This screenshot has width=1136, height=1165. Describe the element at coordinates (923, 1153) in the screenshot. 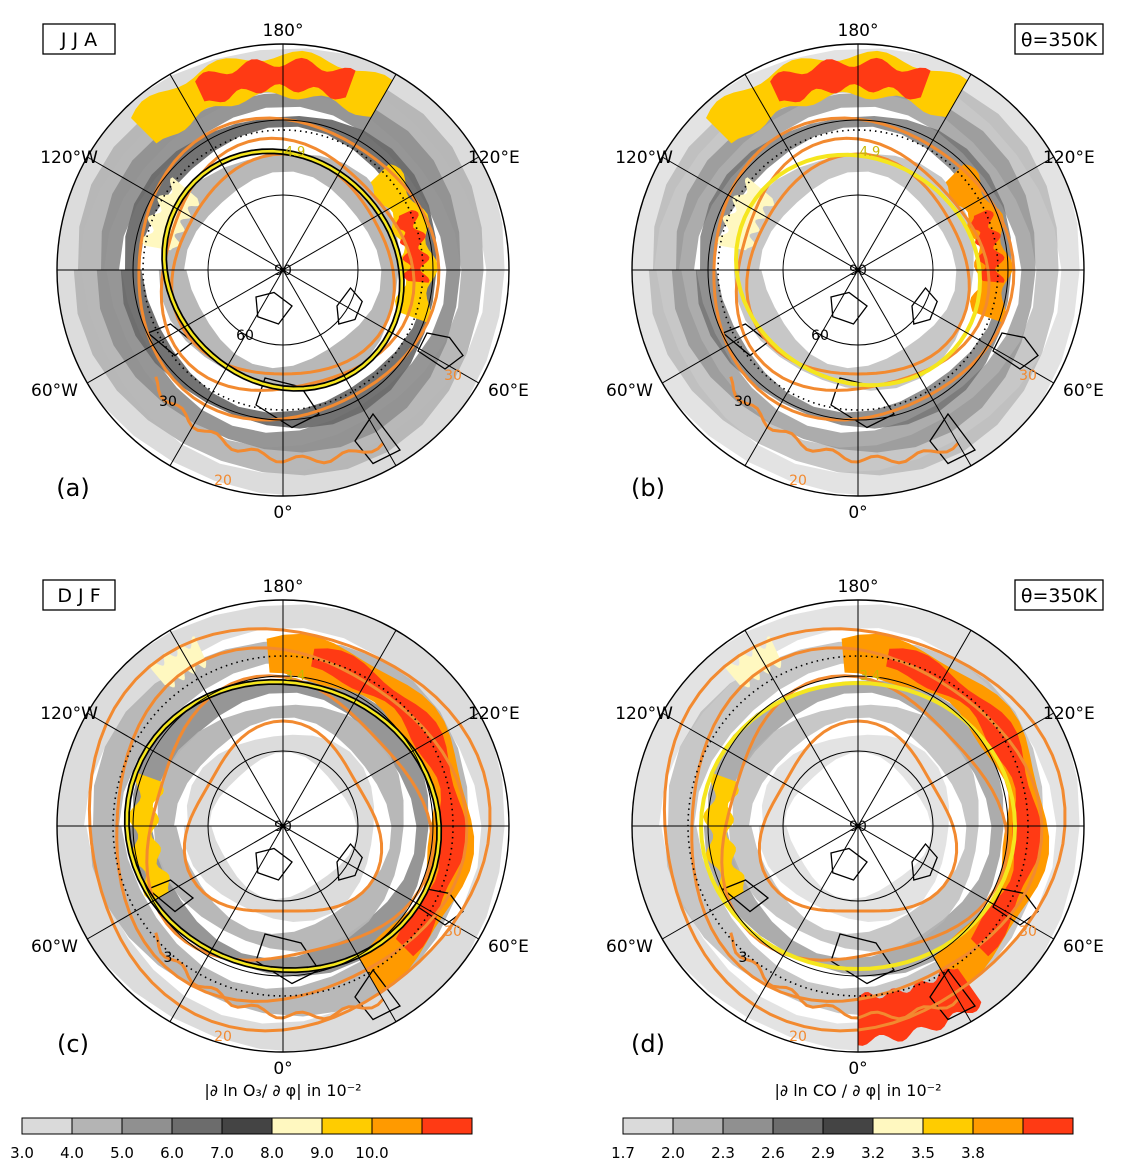

I see `colorbar-tick-label: 3.5` at that location.